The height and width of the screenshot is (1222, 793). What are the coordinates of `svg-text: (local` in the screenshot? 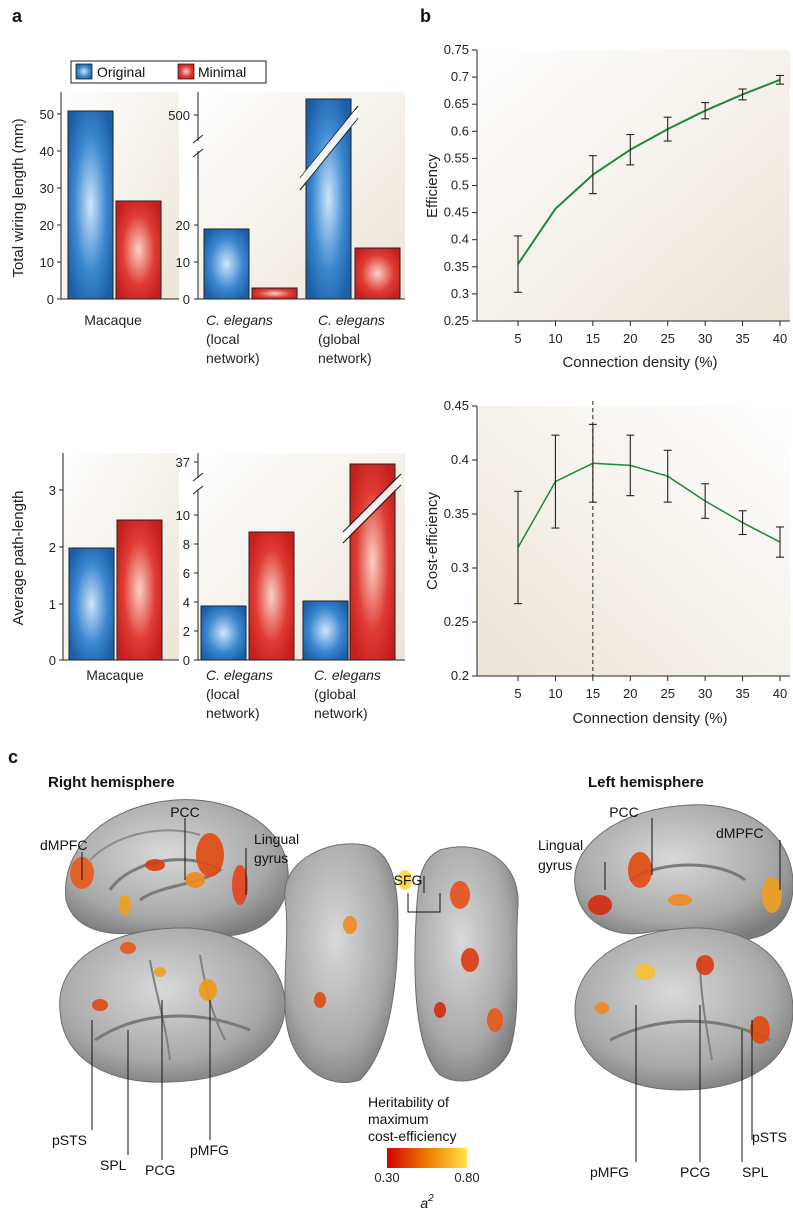 It's located at (222, 694).